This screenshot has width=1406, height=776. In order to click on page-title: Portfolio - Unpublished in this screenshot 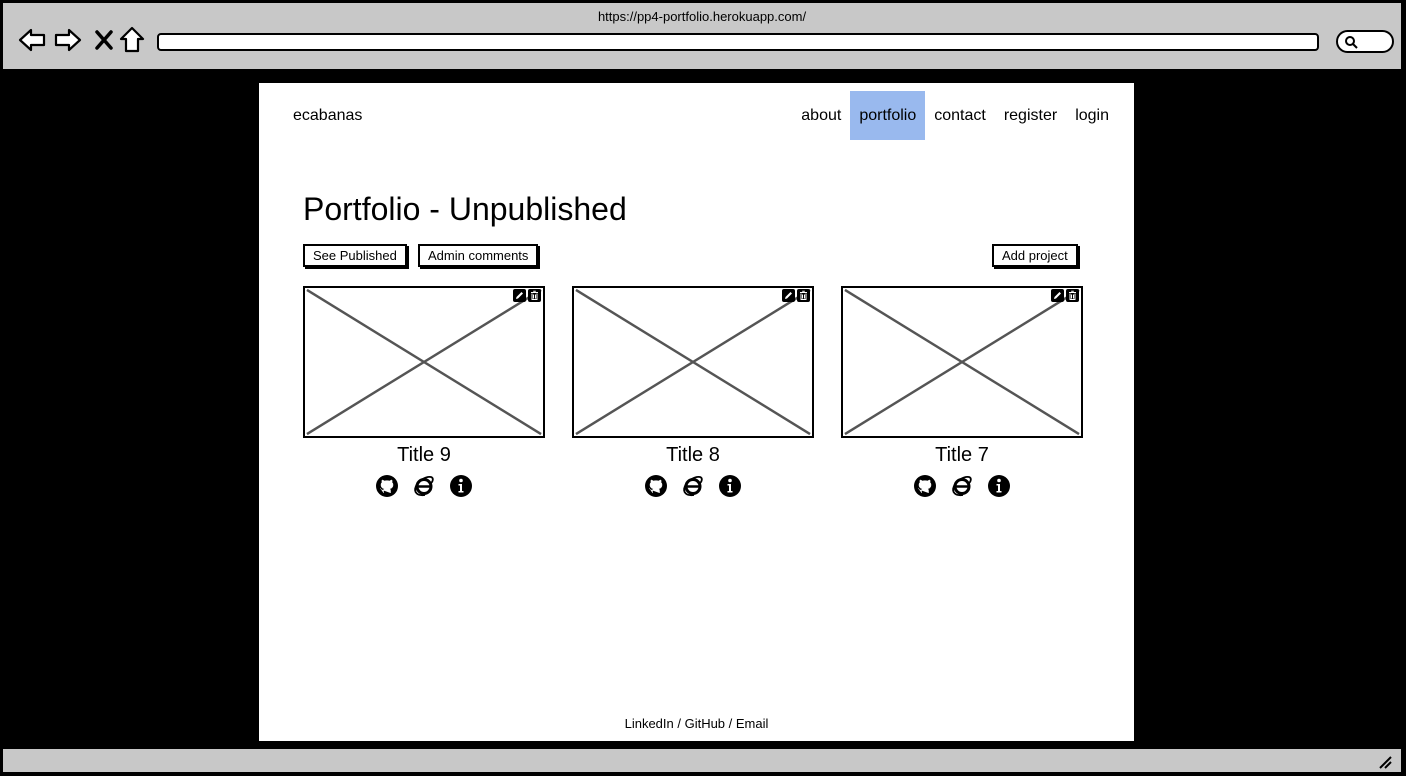, I will do `click(465, 209)`.